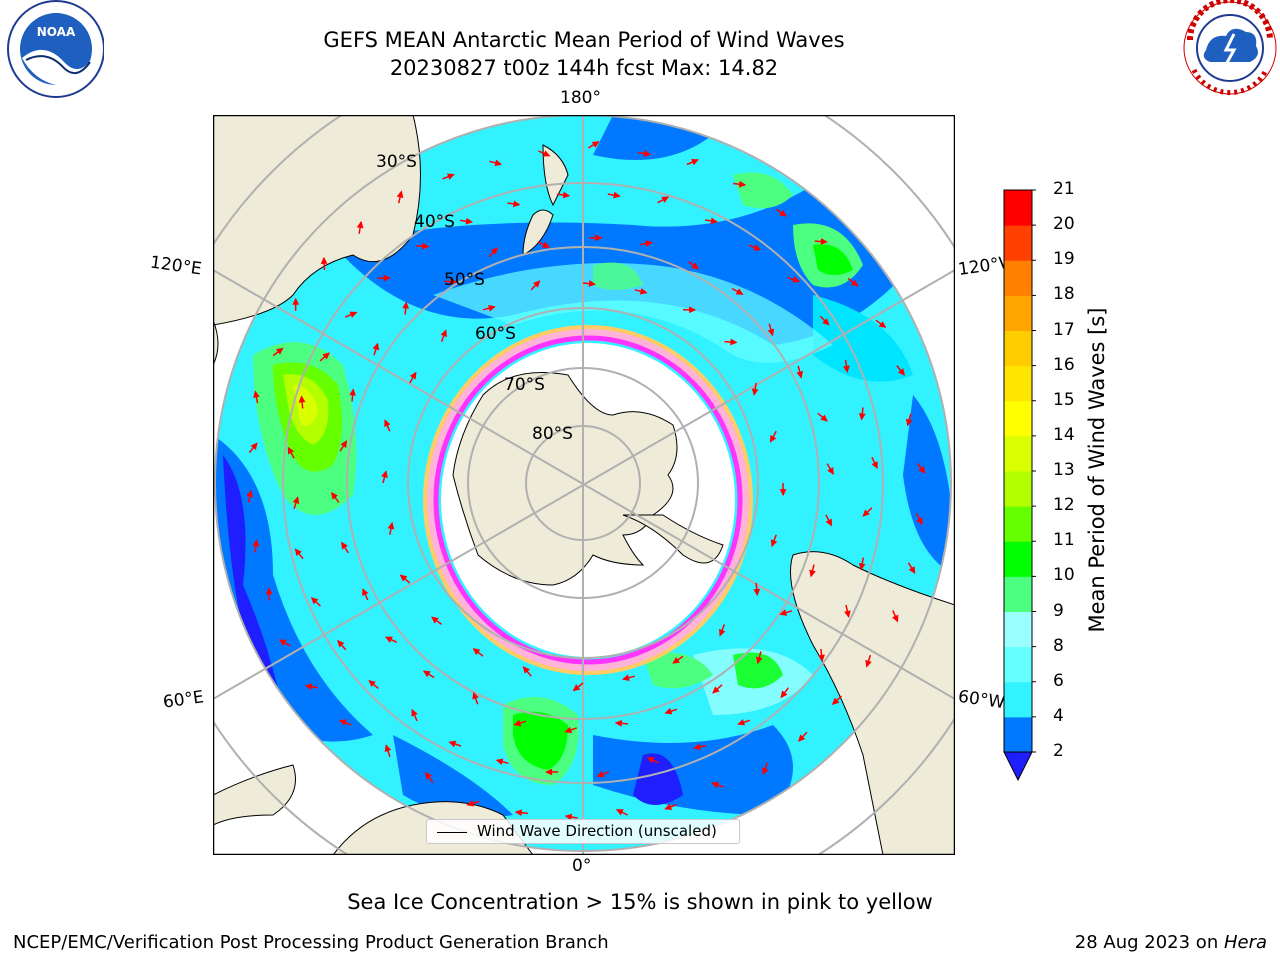 This screenshot has width=1280, height=960. I want to click on lat-label-30s: 30°S, so click(396, 162).